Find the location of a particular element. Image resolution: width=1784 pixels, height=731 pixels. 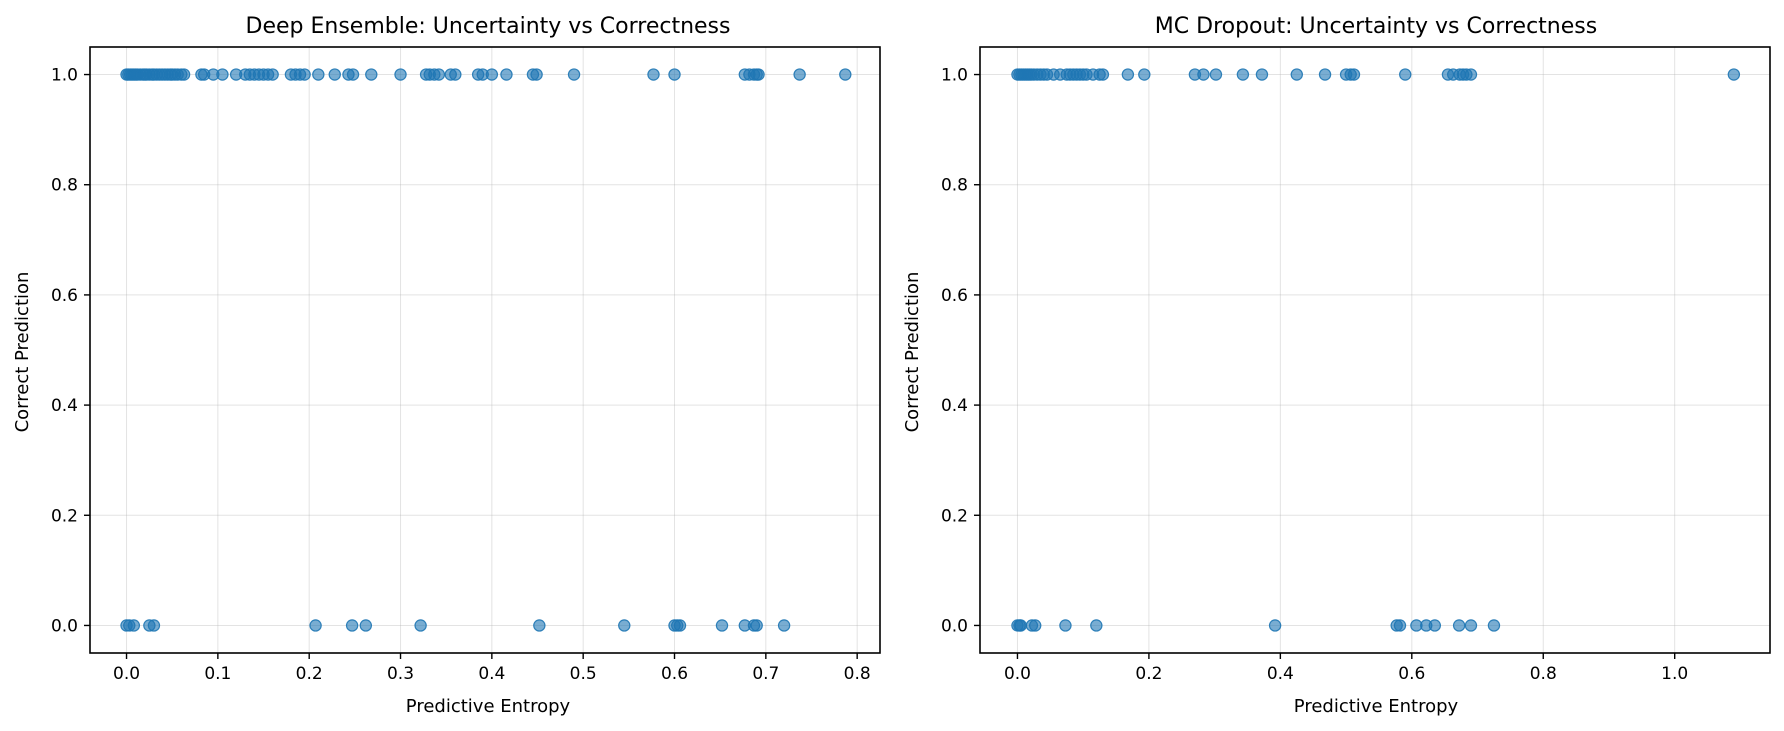

y-axis-label-mc-dropout: Correct Prediction is located at coordinates (912, 352).